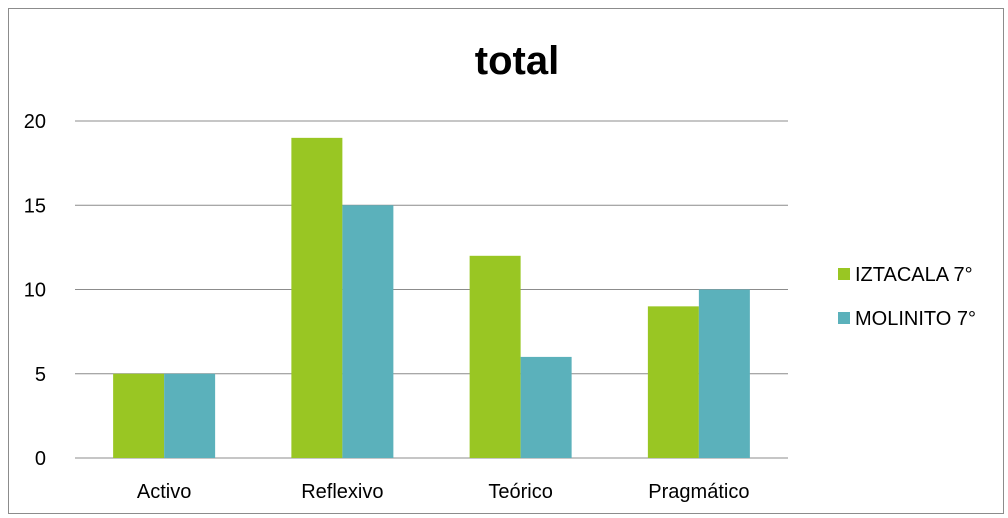 The image size is (1008, 518). I want to click on y-tick-label: 15, so click(35, 206).